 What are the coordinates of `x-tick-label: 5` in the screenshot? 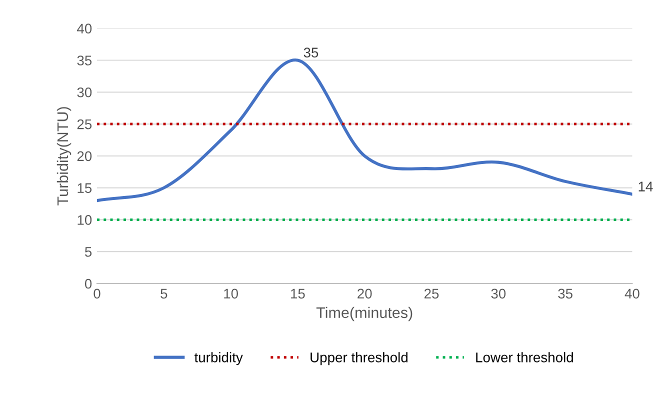 It's located at (164, 293).